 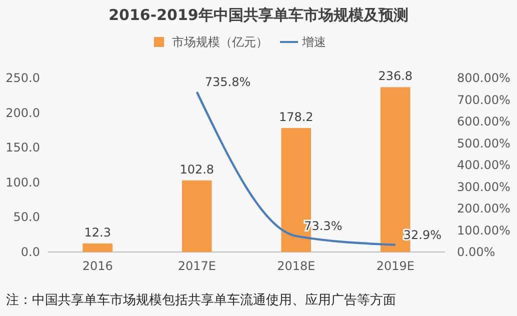 What do you see at coordinates (296, 117) in the screenshot?
I see `data-label: 178.2` at bounding box center [296, 117].